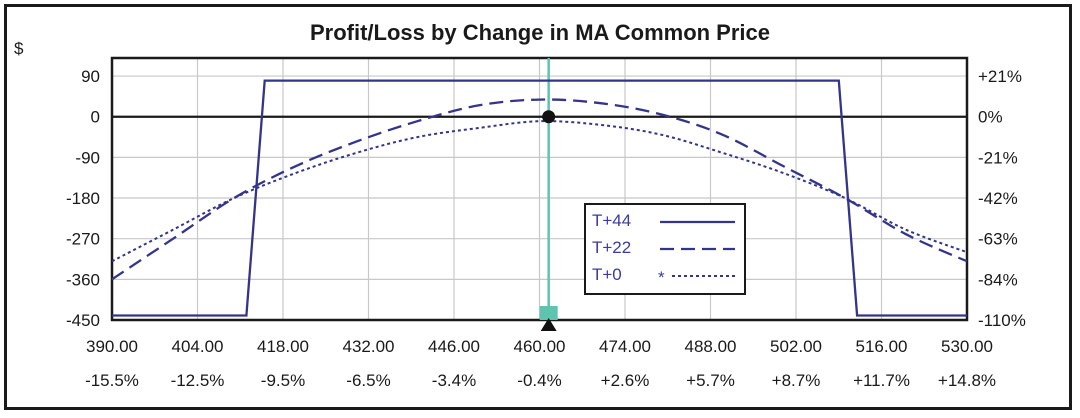 Image resolution: width=1080 pixels, height=418 pixels. I want to click on y-tick-label: -360, so click(83, 279).